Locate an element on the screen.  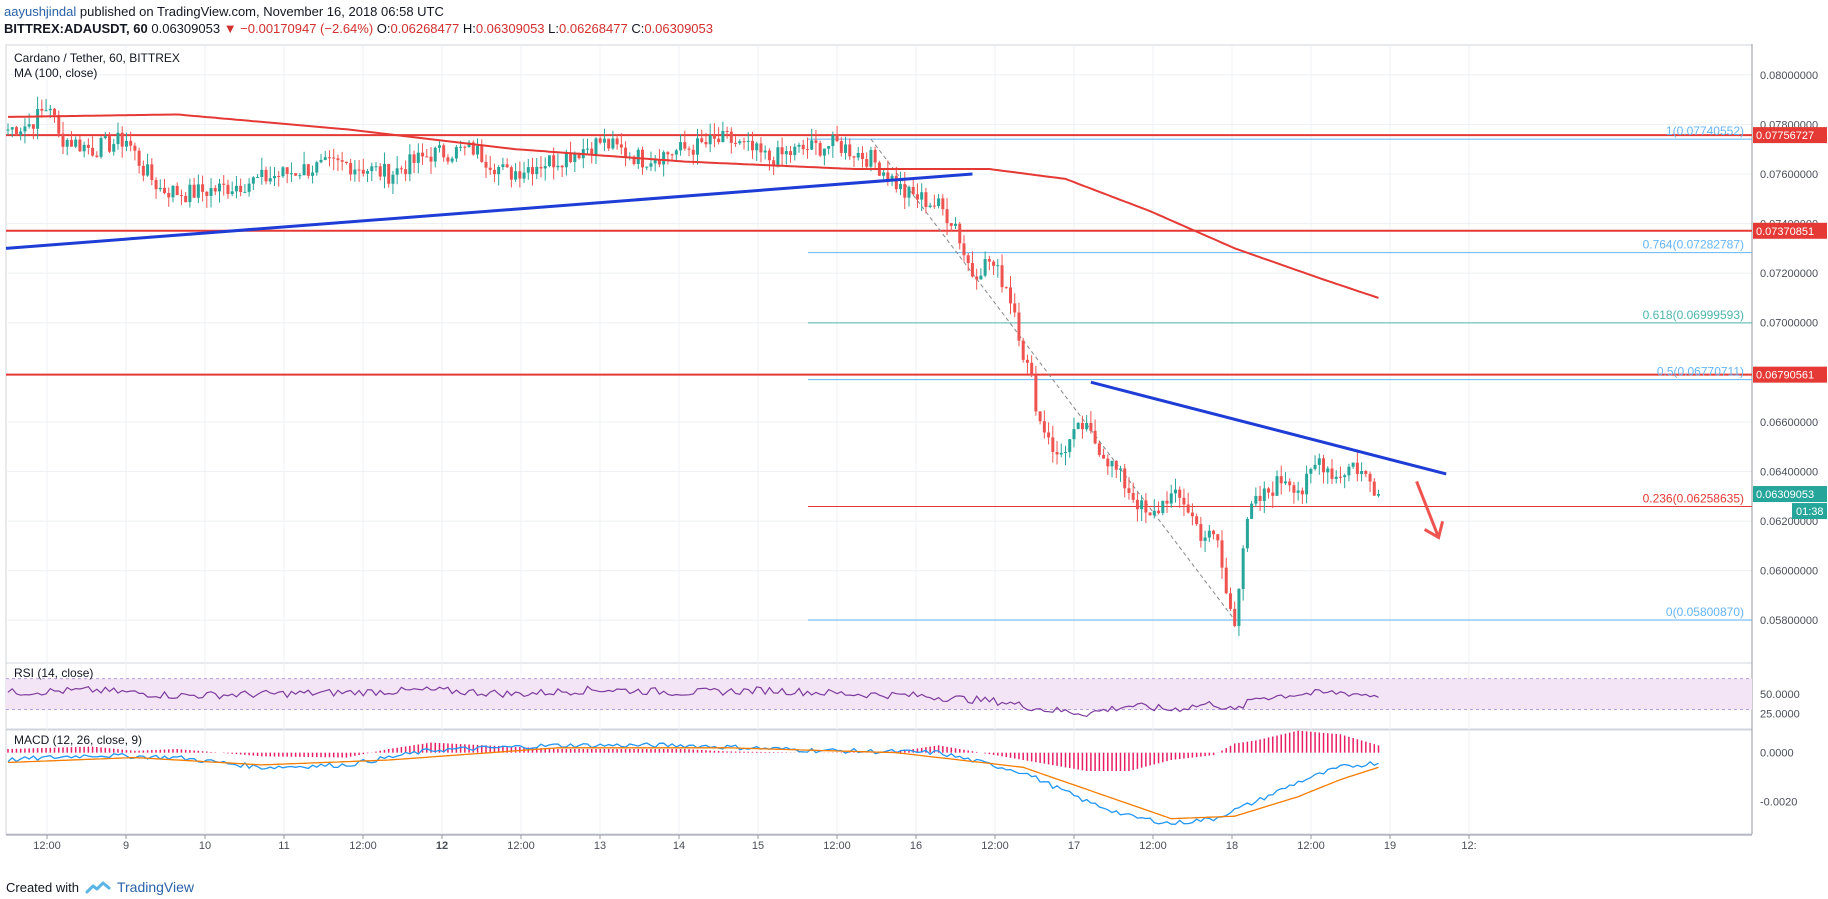
x-tick-label: 12:00 is located at coordinates (1311, 846).